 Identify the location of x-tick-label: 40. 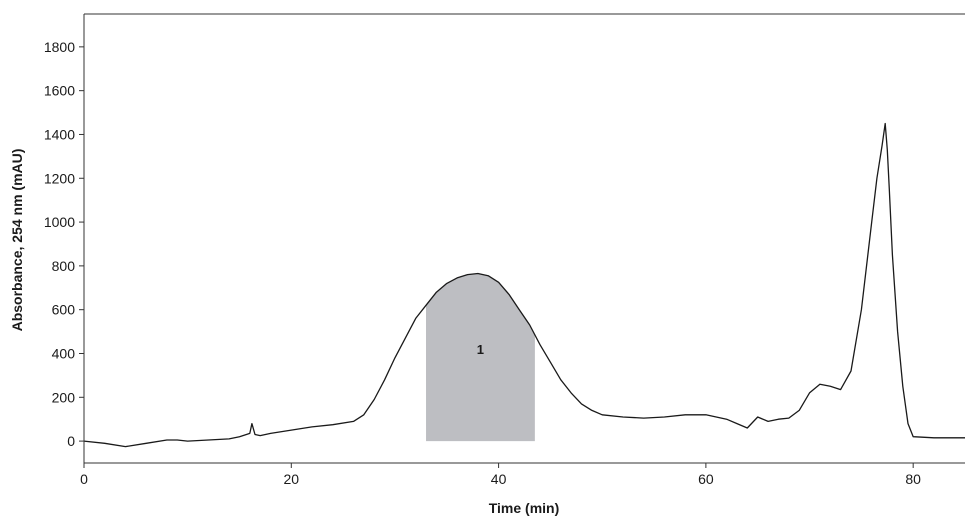
(499, 479).